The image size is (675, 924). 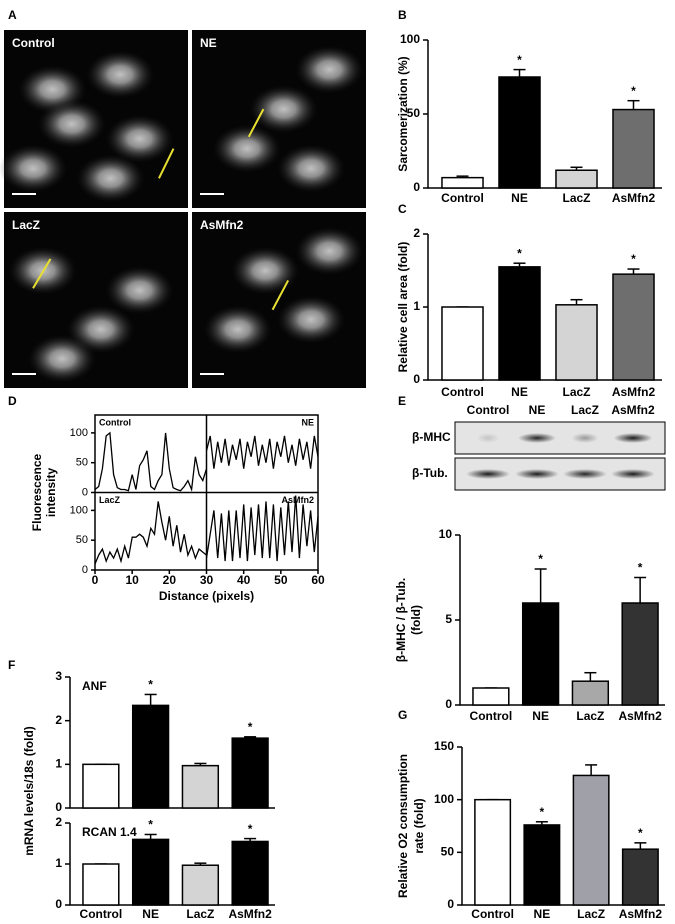 I want to click on x-axis-label: Distance (pixels), so click(x=206, y=596).